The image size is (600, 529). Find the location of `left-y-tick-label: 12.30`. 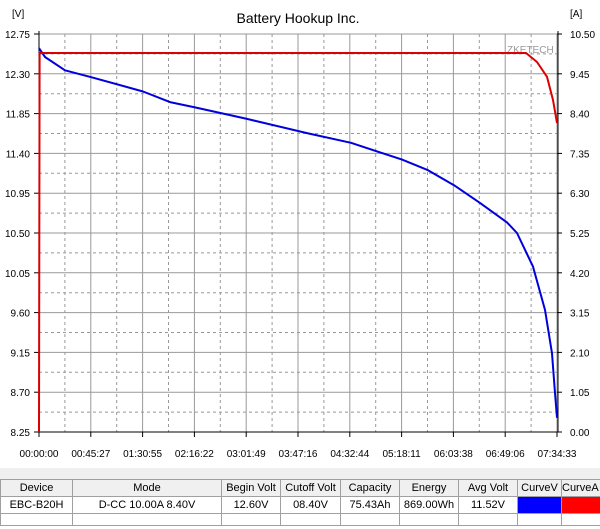

left-y-tick-label: 12.30 is located at coordinates (17, 75).